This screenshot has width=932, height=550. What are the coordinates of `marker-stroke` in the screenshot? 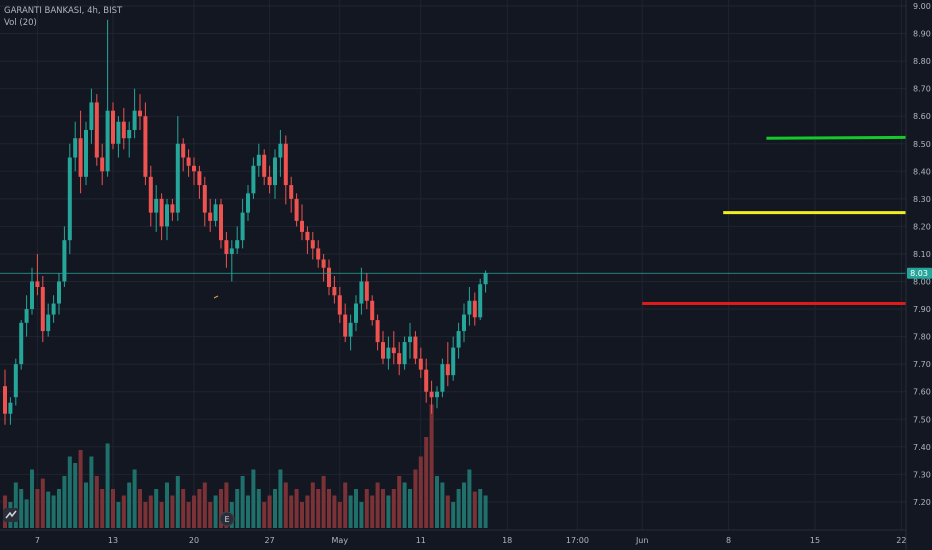 It's located at (216, 297).